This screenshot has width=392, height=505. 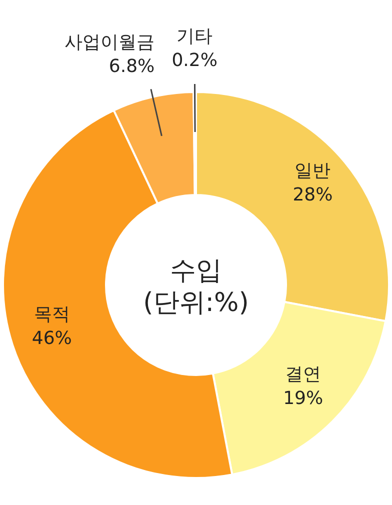 I want to click on data-label: 6.8%, so click(x=131, y=66).